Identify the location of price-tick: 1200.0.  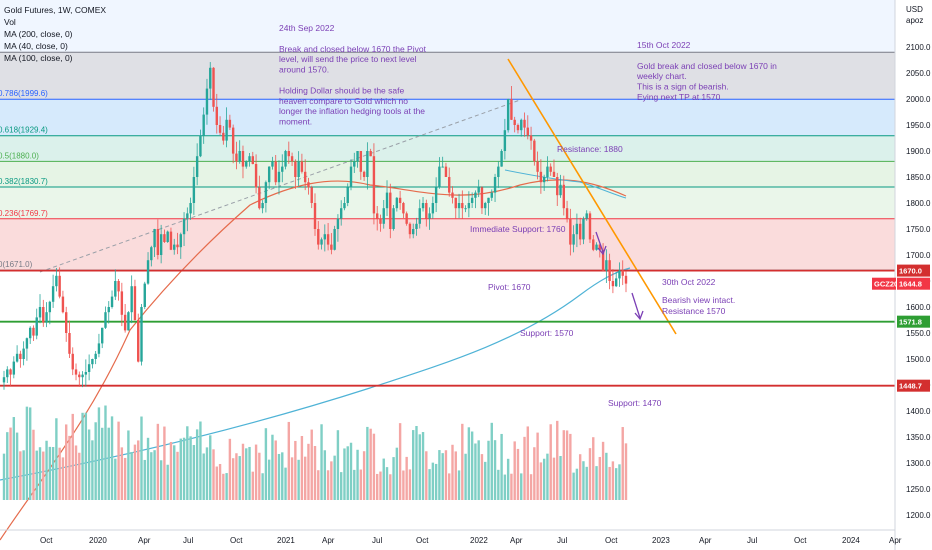
(918, 515).